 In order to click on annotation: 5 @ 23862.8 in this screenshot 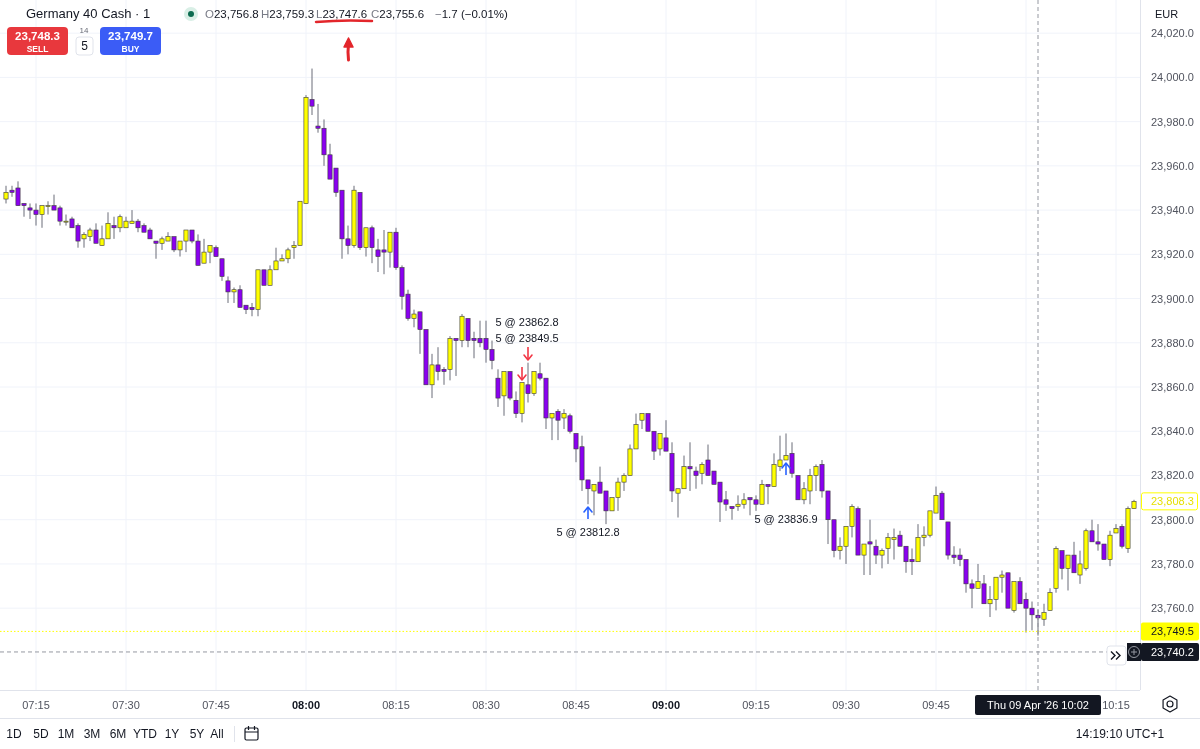, I will do `click(527, 322)`.